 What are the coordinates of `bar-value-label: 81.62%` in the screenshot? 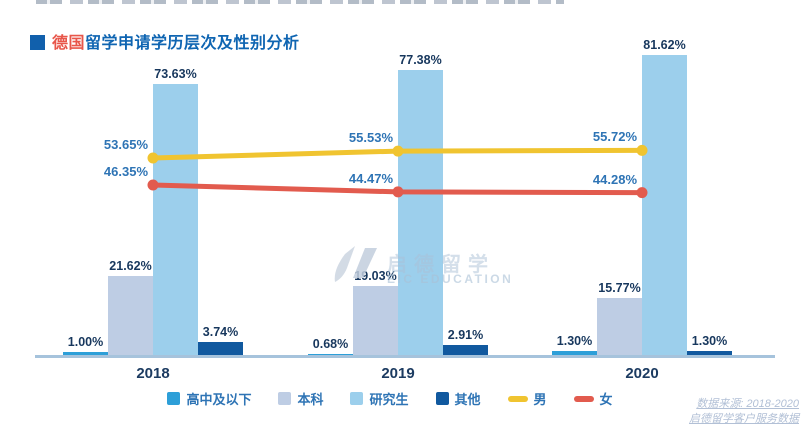 It's located at (664, 44).